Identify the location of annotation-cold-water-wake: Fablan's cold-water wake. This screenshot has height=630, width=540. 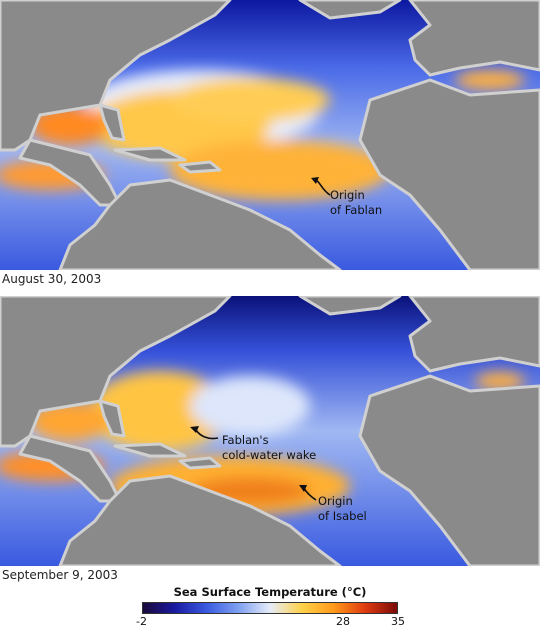
(253, 444).